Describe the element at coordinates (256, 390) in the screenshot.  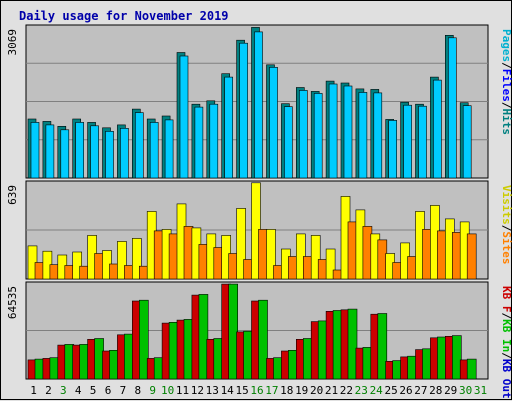
I see `x-tick-16: 16` at that location.